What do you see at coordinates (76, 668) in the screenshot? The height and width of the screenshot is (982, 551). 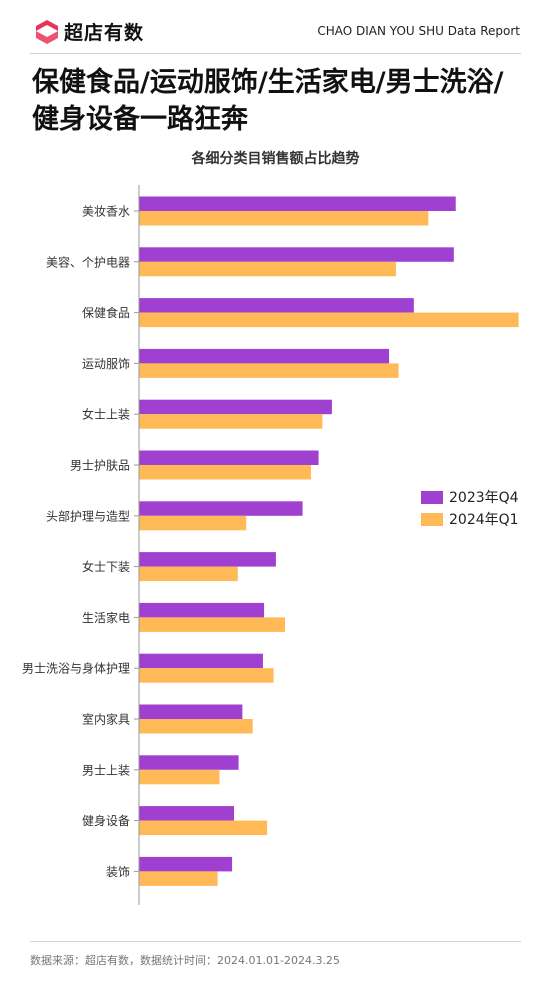 I see `category-label: 男士洗浴与身体护理` at bounding box center [76, 668].